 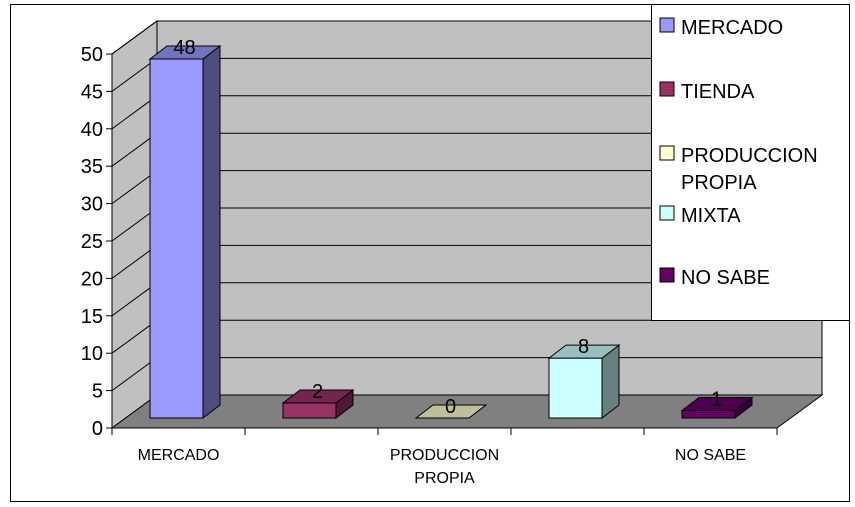 I want to click on y-tick-label: 45, so click(x=92, y=92).